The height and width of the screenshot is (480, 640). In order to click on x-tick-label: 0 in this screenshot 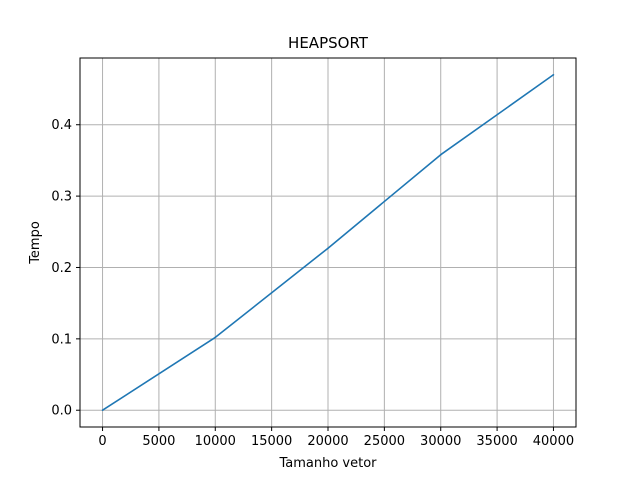, I will do `click(102, 441)`.